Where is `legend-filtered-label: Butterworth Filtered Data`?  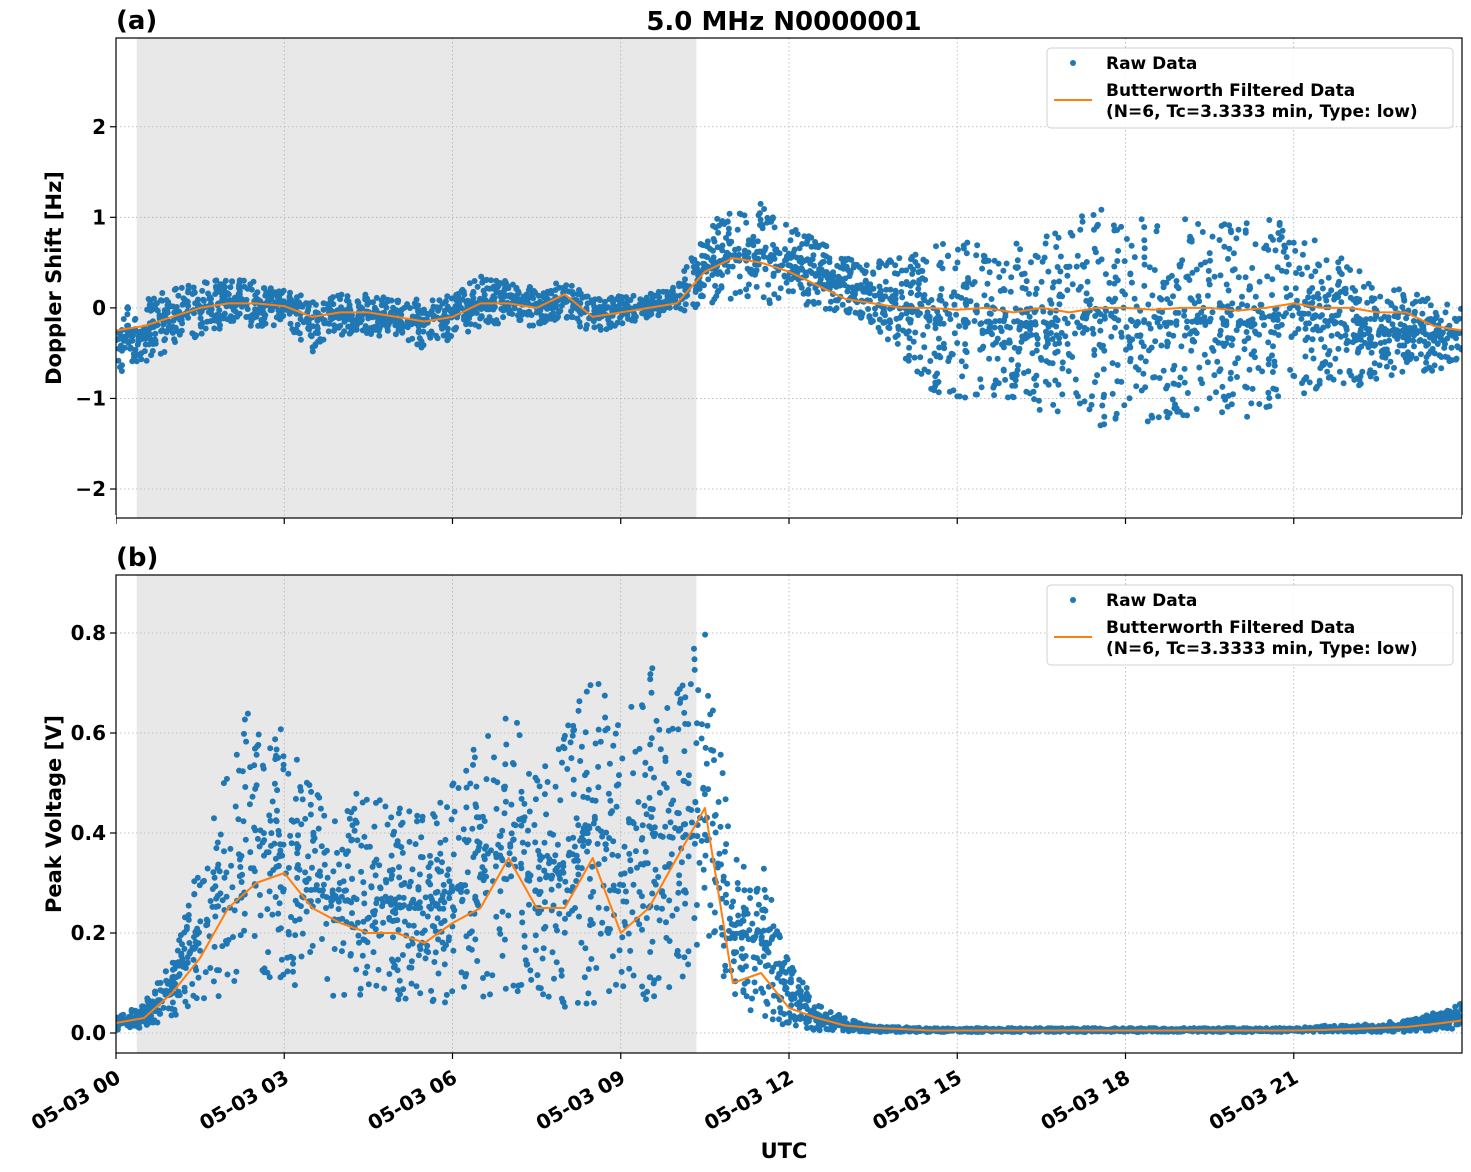
legend-filtered-label: Butterworth Filtered Data is located at coordinates (1230, 91).